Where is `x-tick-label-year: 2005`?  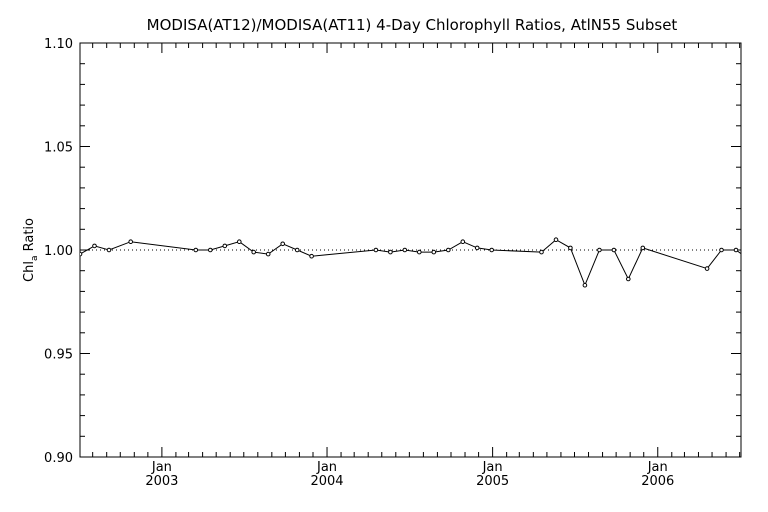
x-tick-label-year: 2005 is located at coordinates (492, 481).